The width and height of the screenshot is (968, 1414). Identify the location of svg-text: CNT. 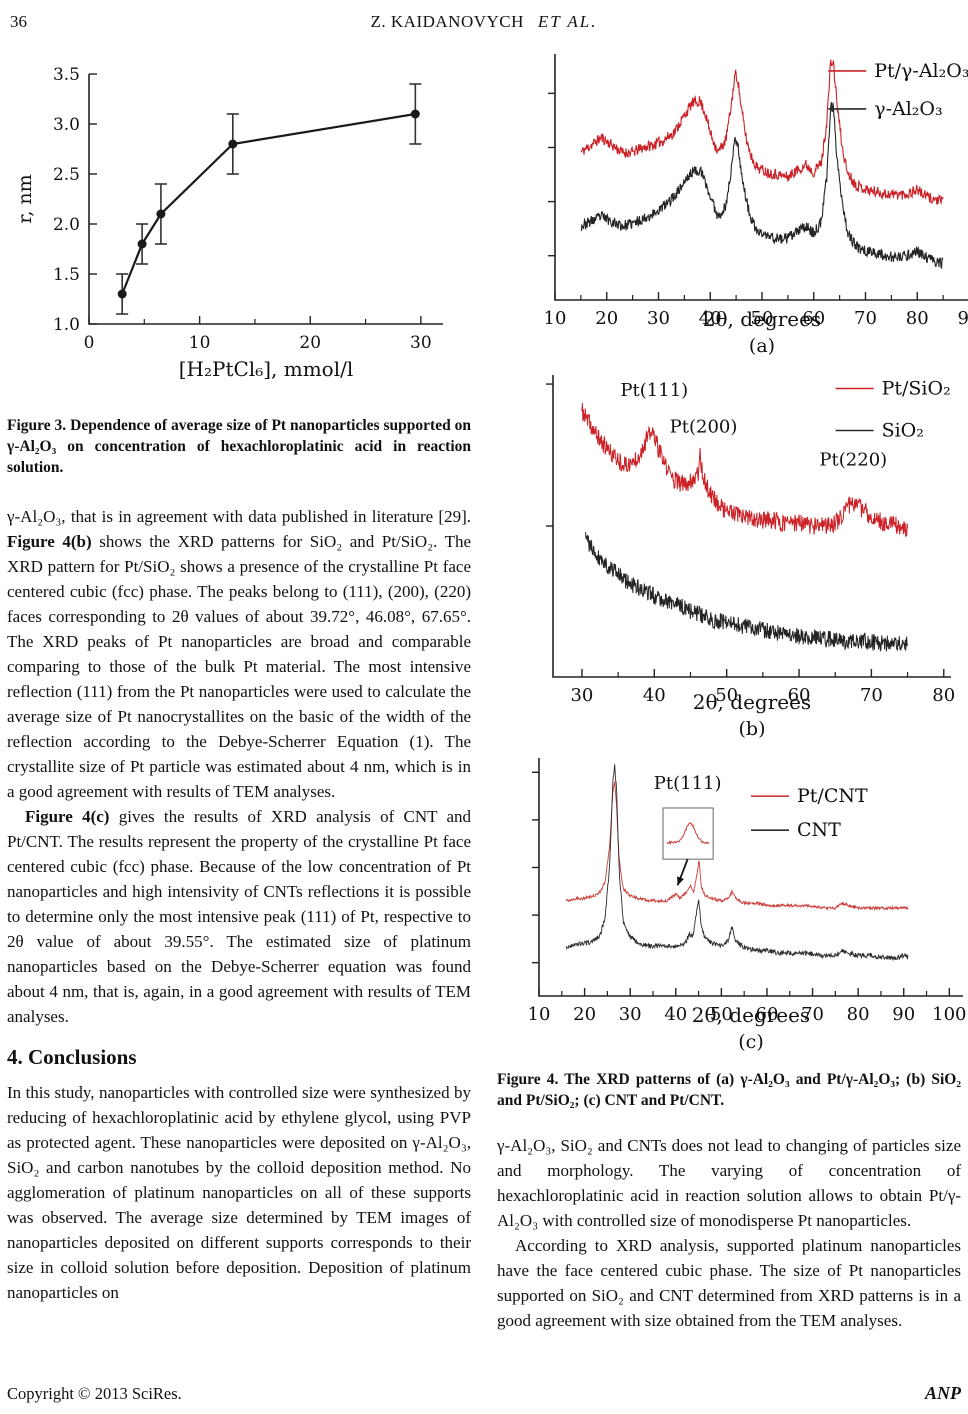
(819, 830).